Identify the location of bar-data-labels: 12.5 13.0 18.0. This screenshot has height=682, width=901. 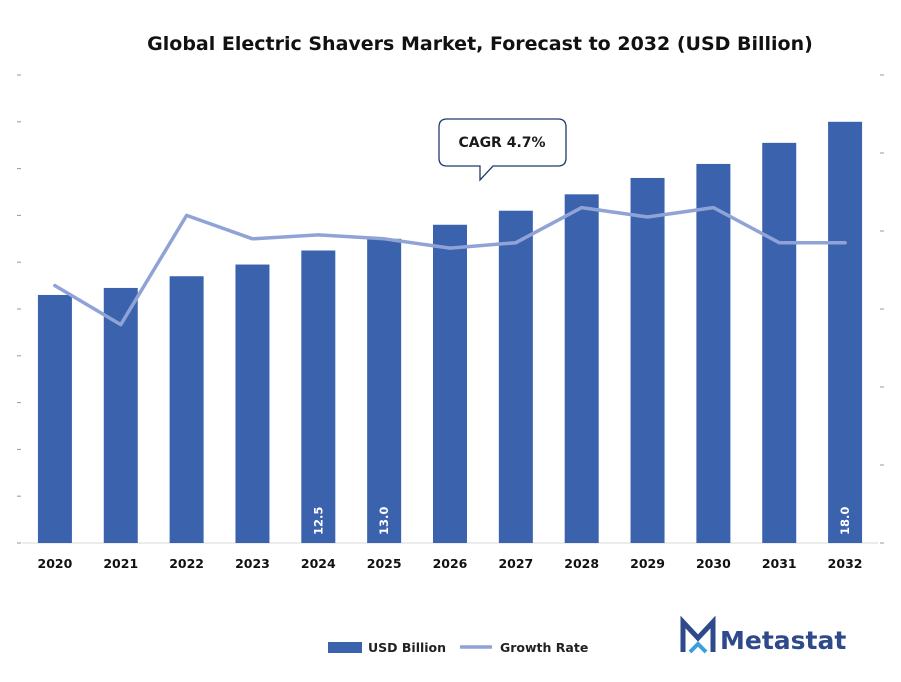
(581, 521).